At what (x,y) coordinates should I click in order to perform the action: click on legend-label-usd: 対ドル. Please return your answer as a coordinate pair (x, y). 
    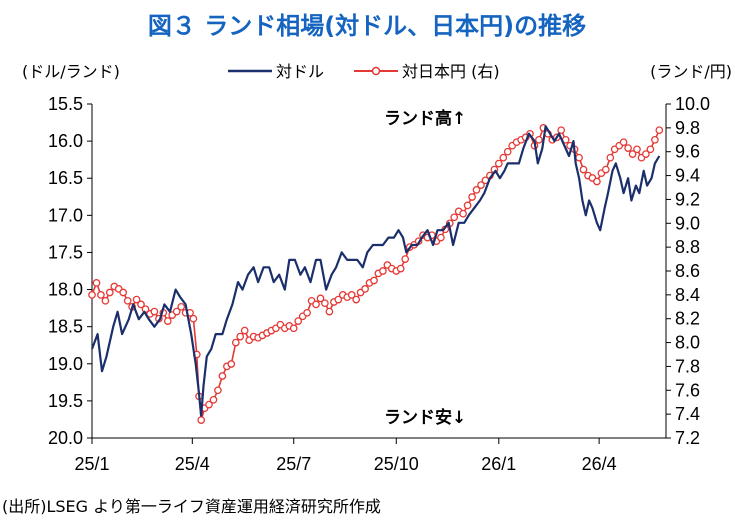
    Looking at the image, I should click on (300, 71).